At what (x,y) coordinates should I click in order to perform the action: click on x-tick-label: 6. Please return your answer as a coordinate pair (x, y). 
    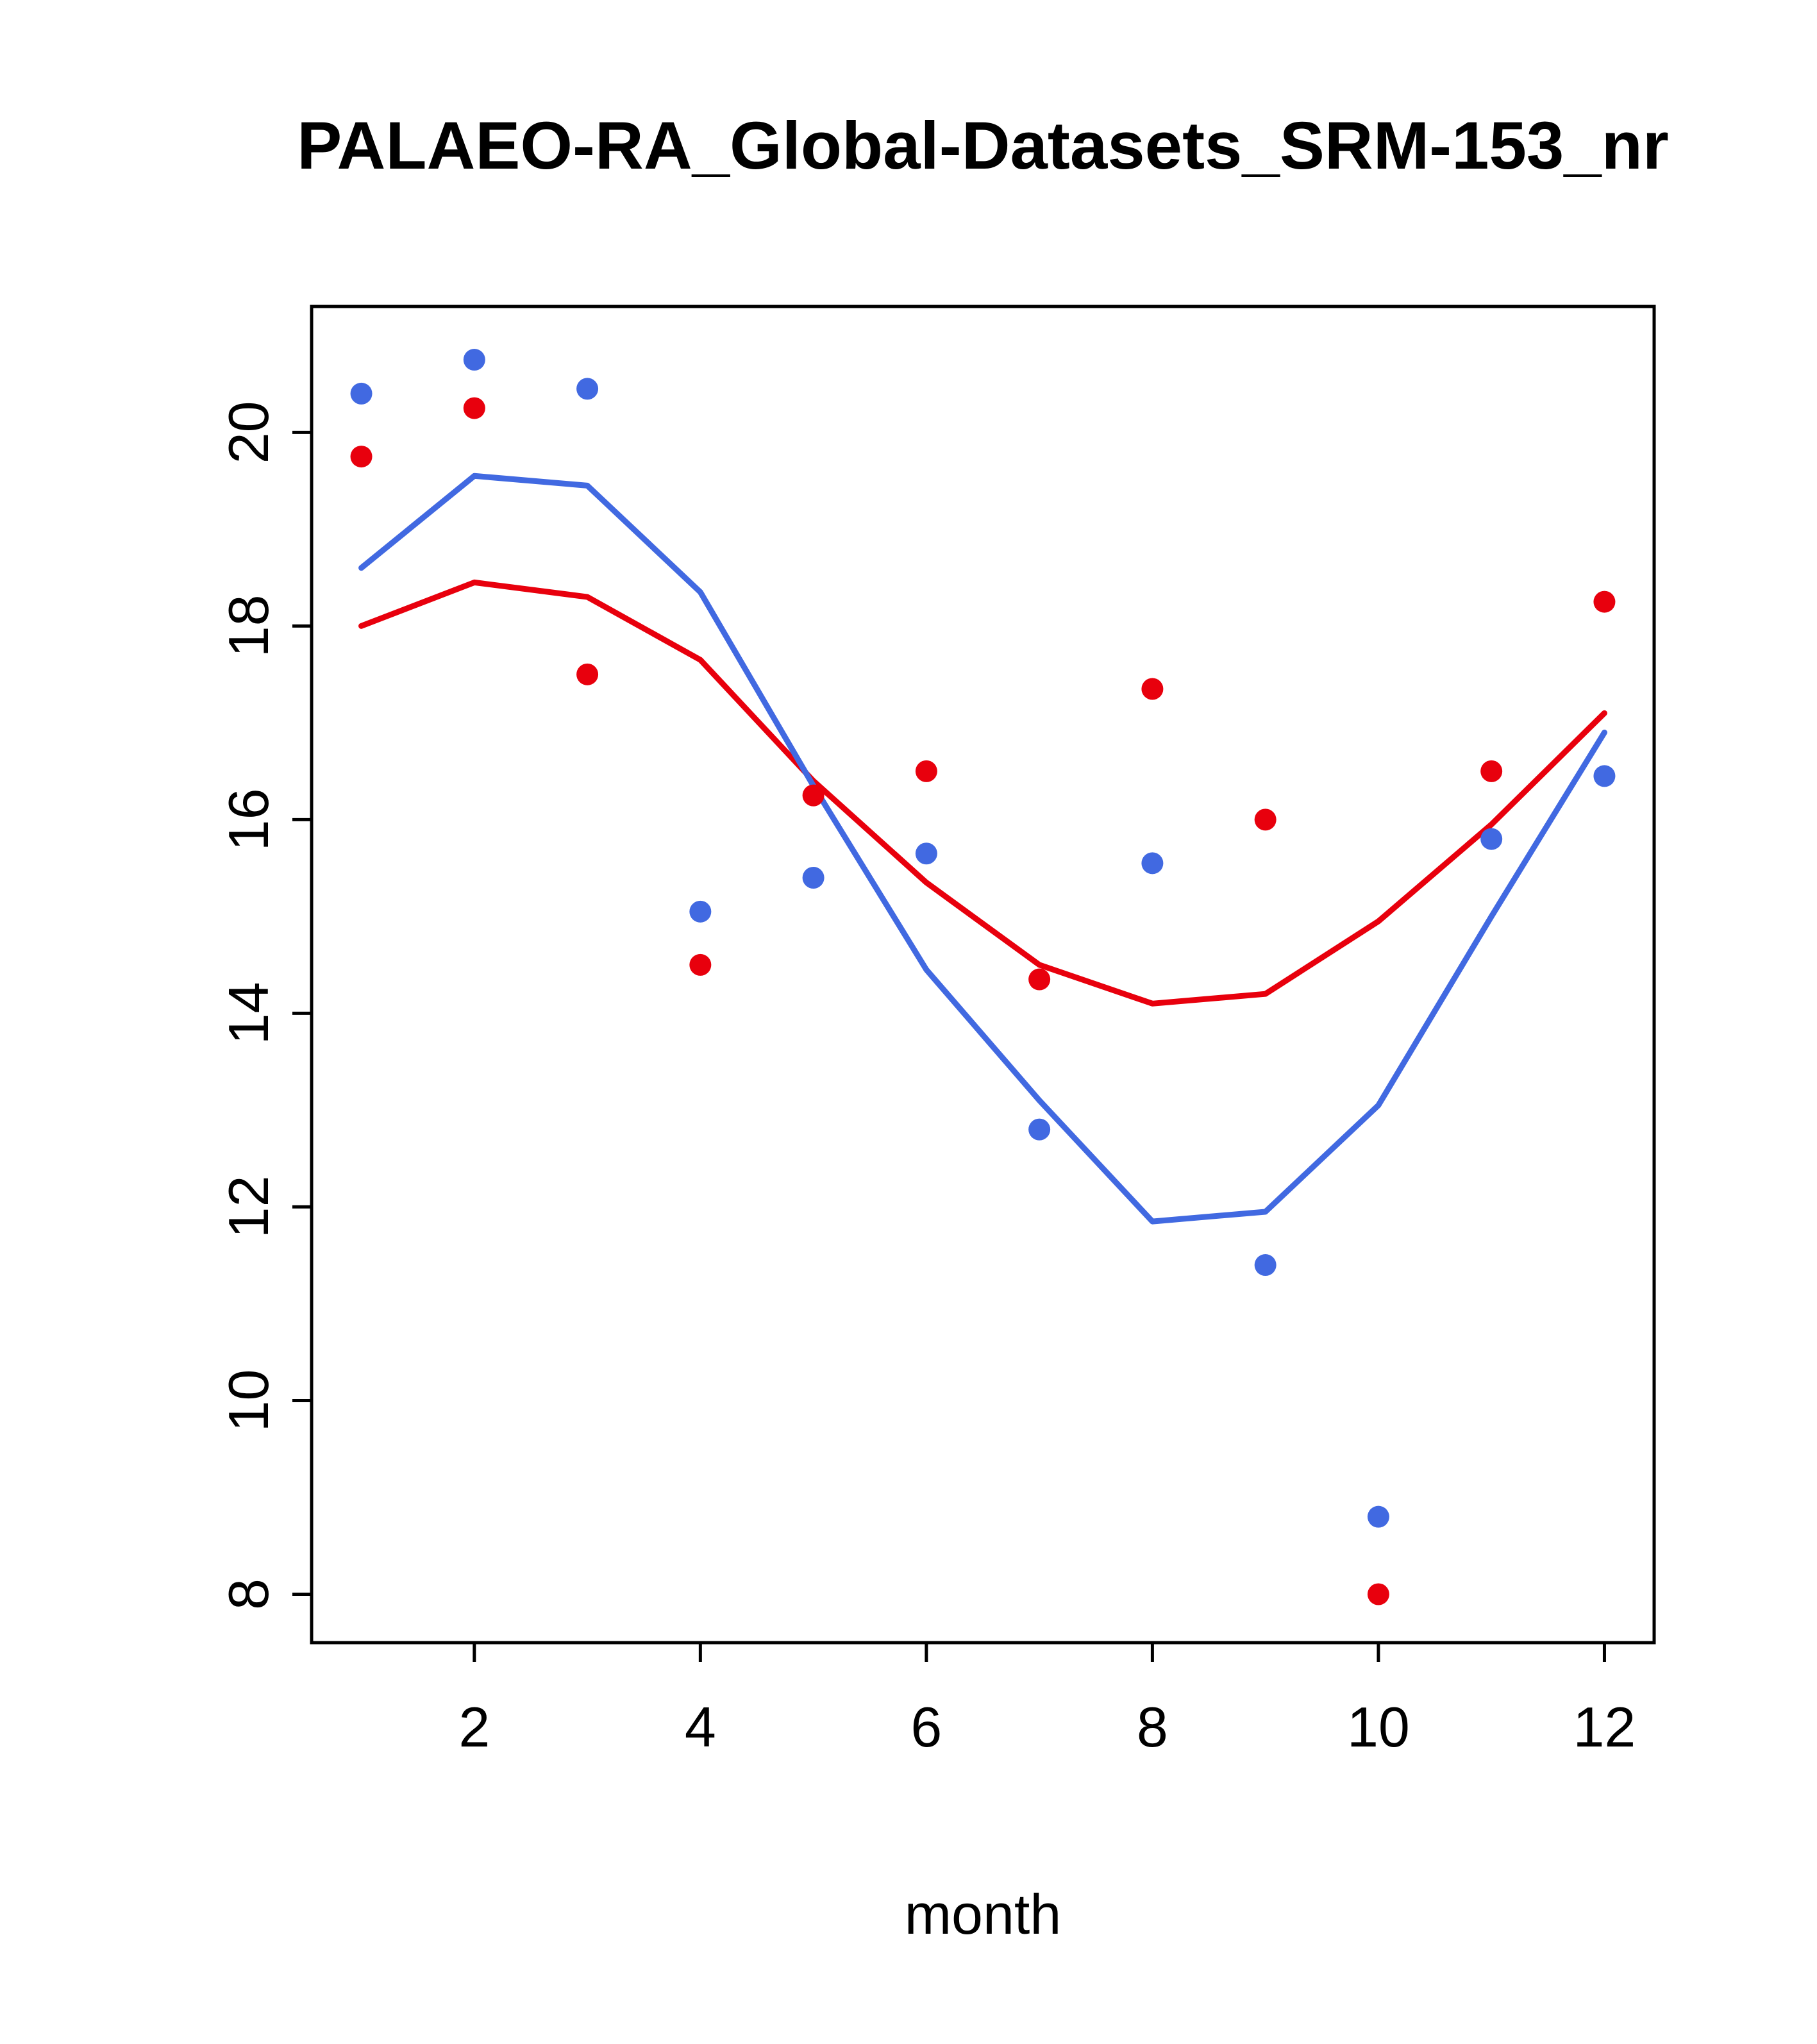
    Looking at the image, I should click on (926, 1727).